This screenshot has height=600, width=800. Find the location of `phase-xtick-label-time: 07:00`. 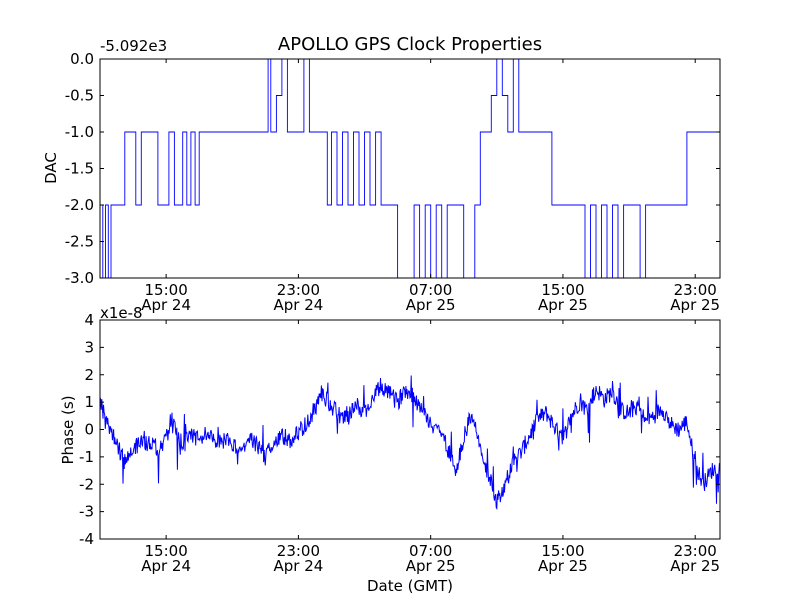

phase-xtick-label-time: 07:00 is located at coordinates (430, 551).